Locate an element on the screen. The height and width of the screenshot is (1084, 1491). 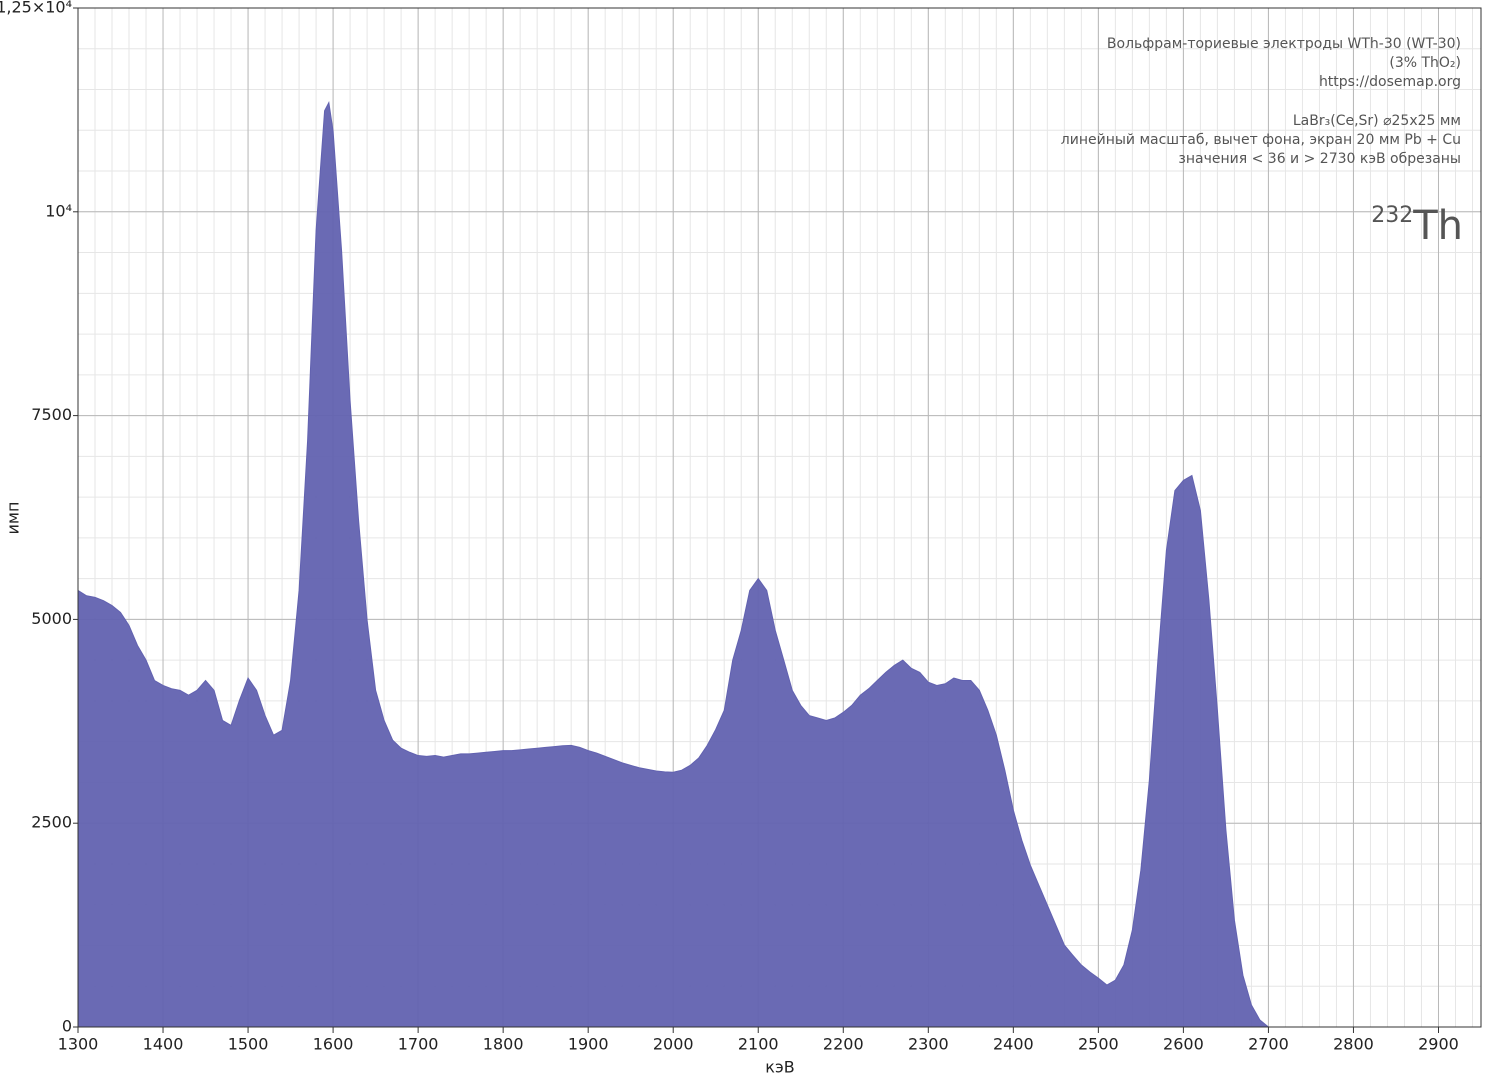
x-tick-label: 1700 is located at coordinates (418, 1044).